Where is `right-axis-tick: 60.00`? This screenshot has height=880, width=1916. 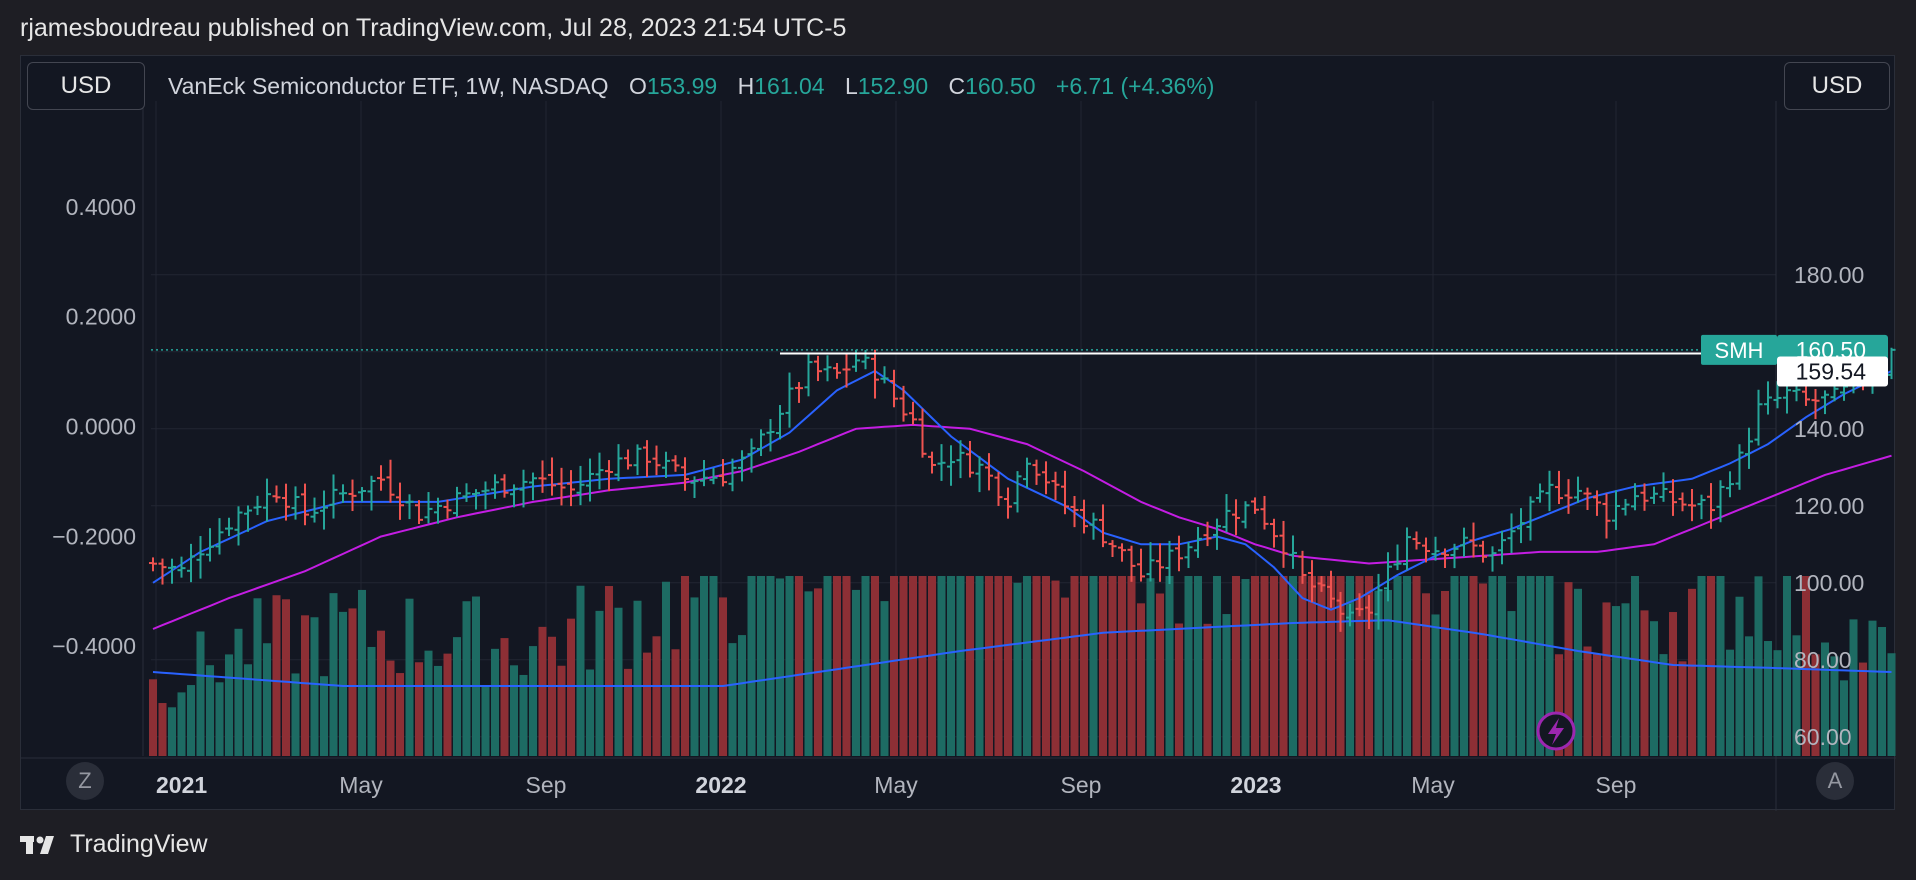 right-axis-tick: 60.00 is located at coordinates (1823, 737).